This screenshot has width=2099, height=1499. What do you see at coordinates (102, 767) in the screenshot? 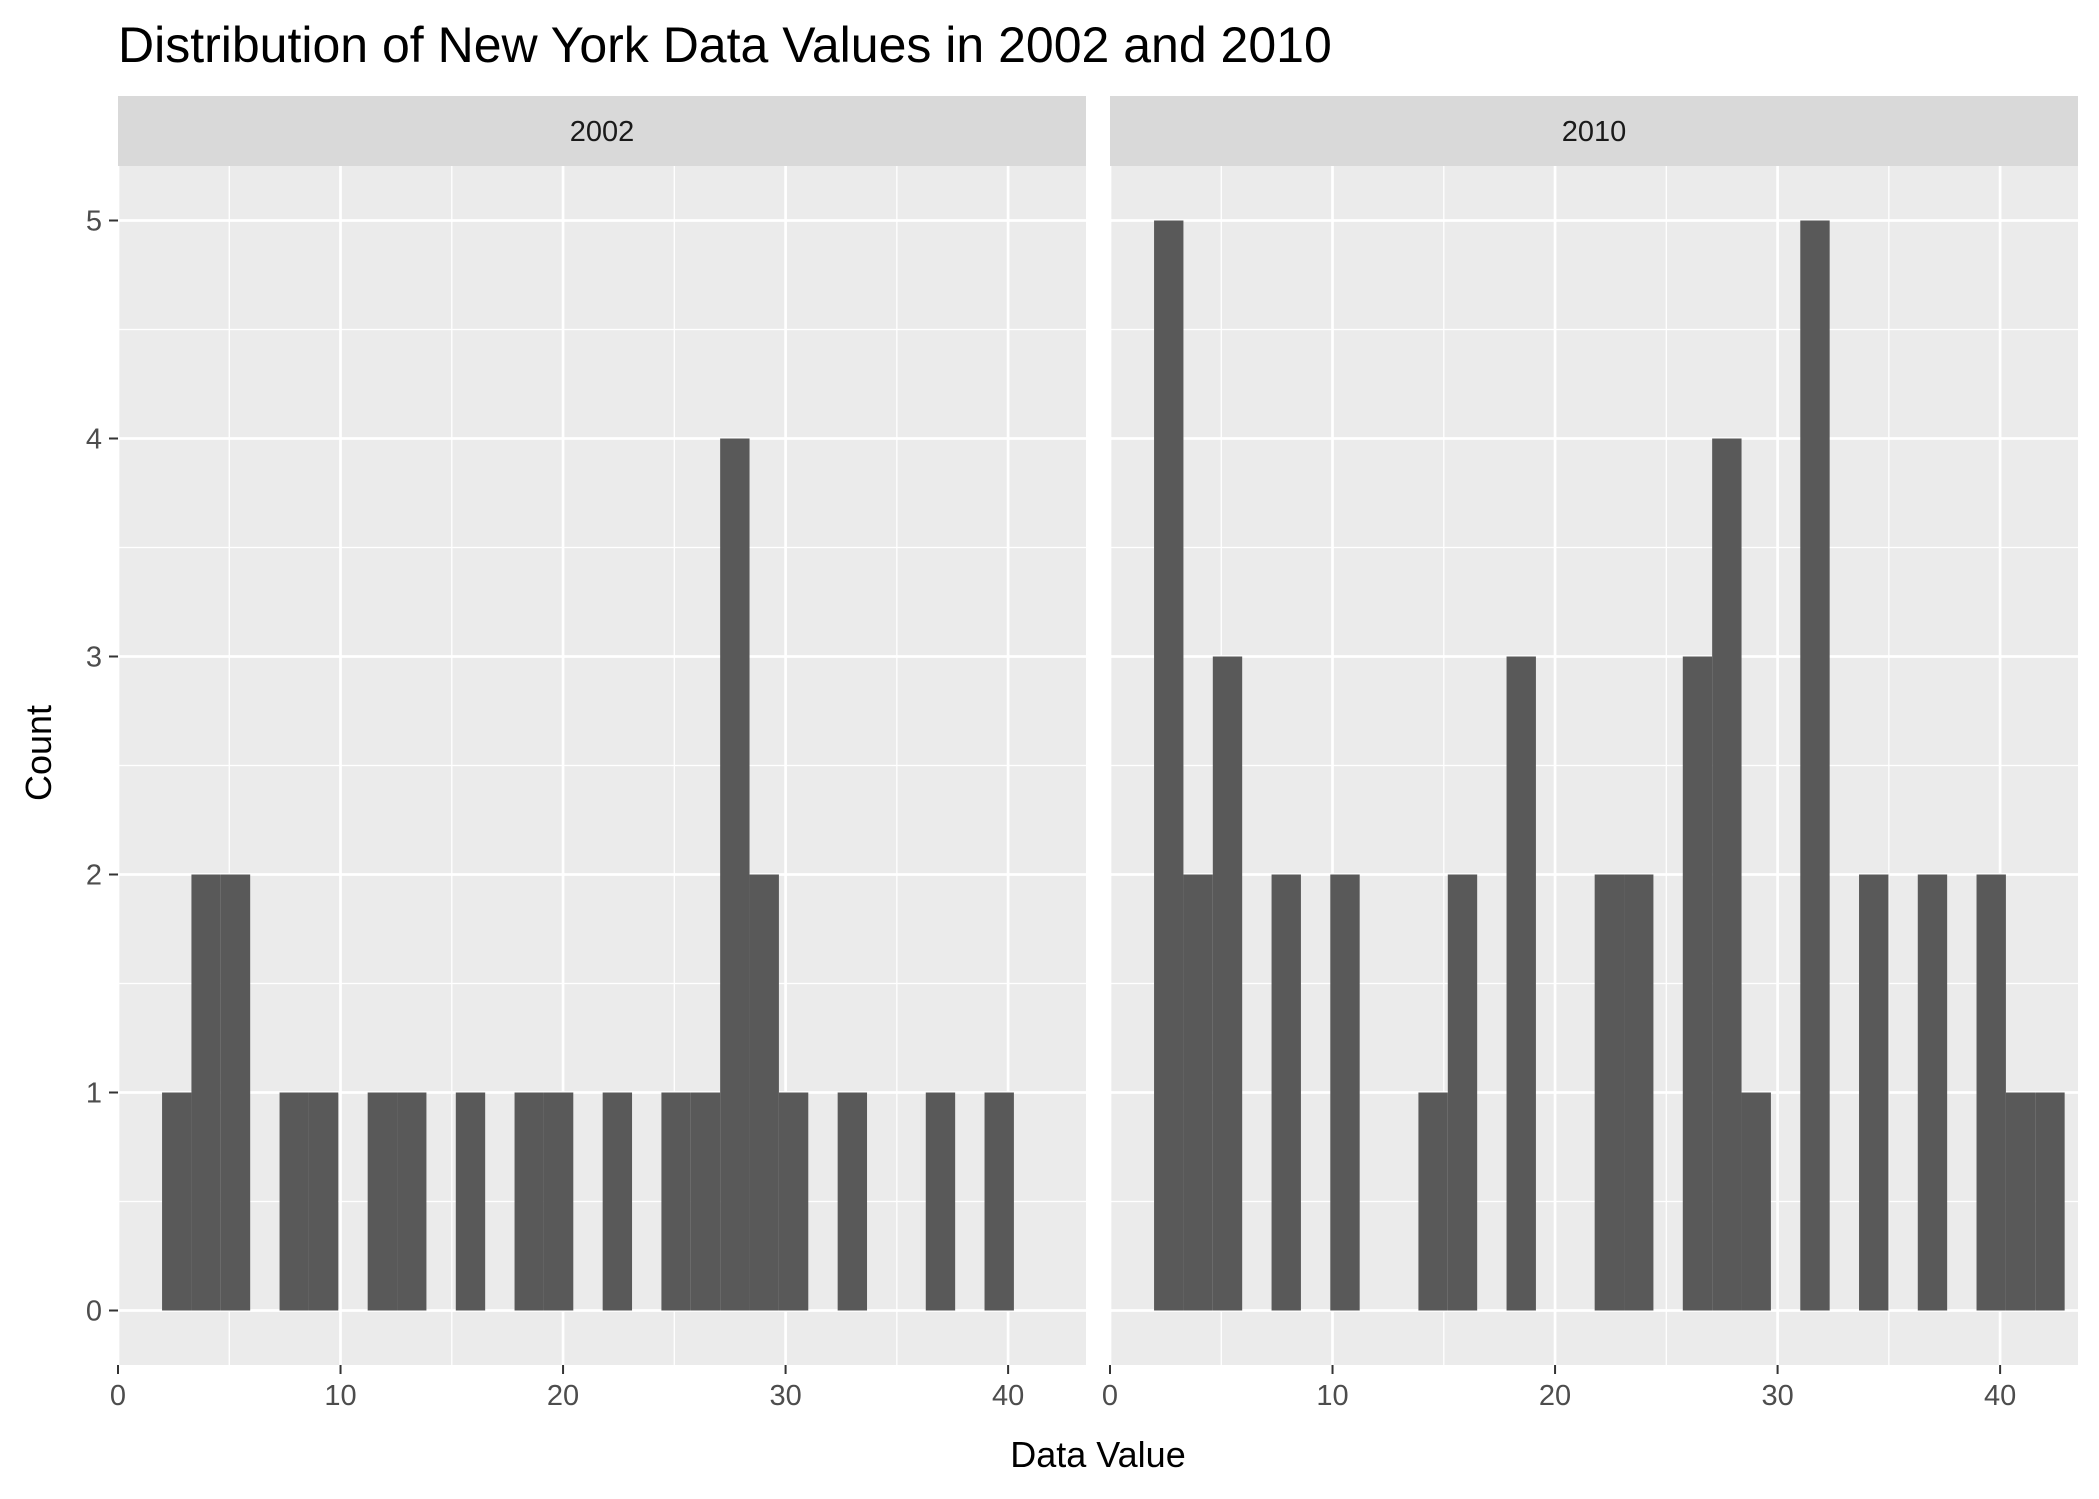
I see `y-axis: 0 1 2 3 4 5` at bounding box center [102, 767].